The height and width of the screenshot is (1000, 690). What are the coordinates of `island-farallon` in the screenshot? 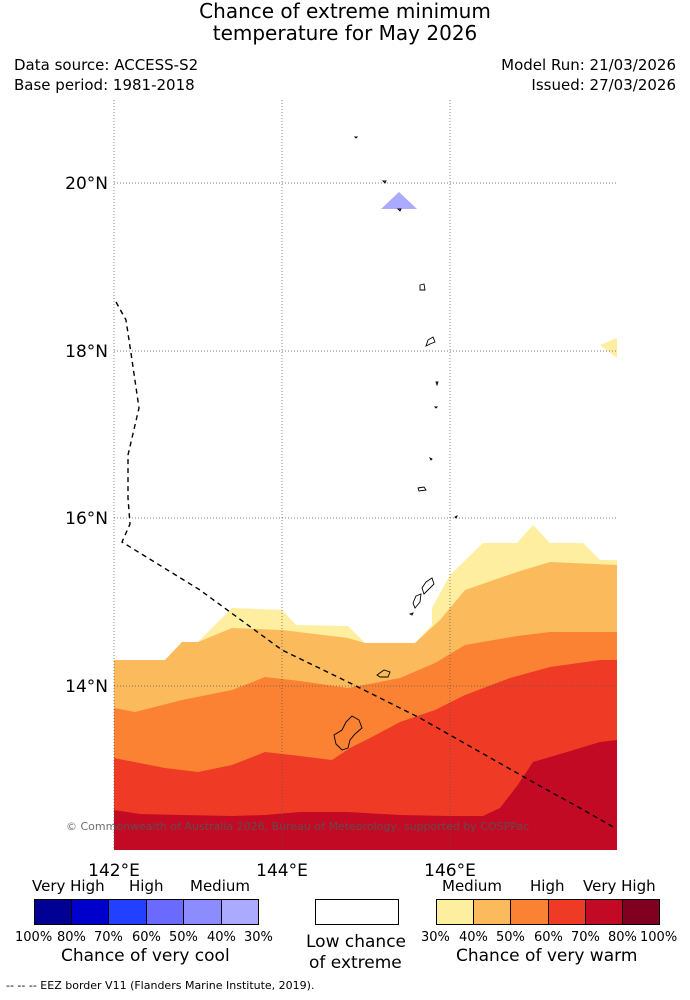 It's located at (356, 137).